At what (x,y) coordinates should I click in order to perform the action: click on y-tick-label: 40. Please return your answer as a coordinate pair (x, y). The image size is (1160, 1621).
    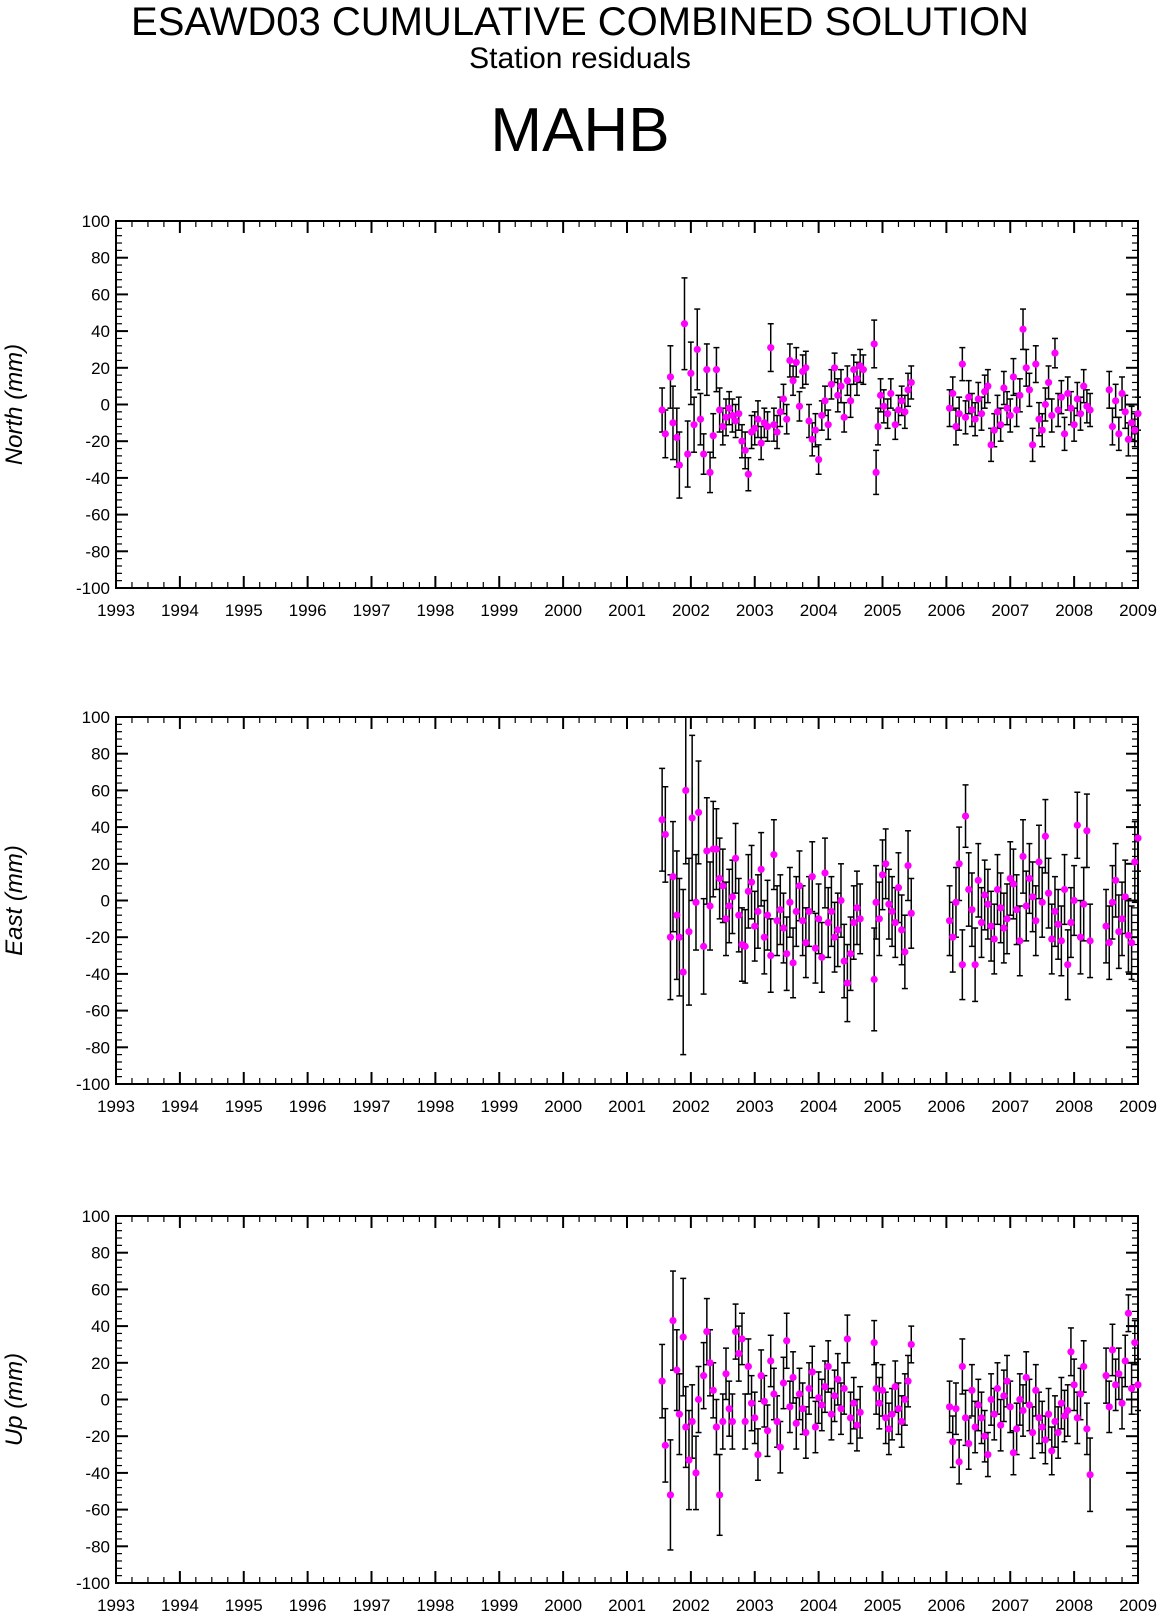
    Looking at the image, I should click on (100, 331).